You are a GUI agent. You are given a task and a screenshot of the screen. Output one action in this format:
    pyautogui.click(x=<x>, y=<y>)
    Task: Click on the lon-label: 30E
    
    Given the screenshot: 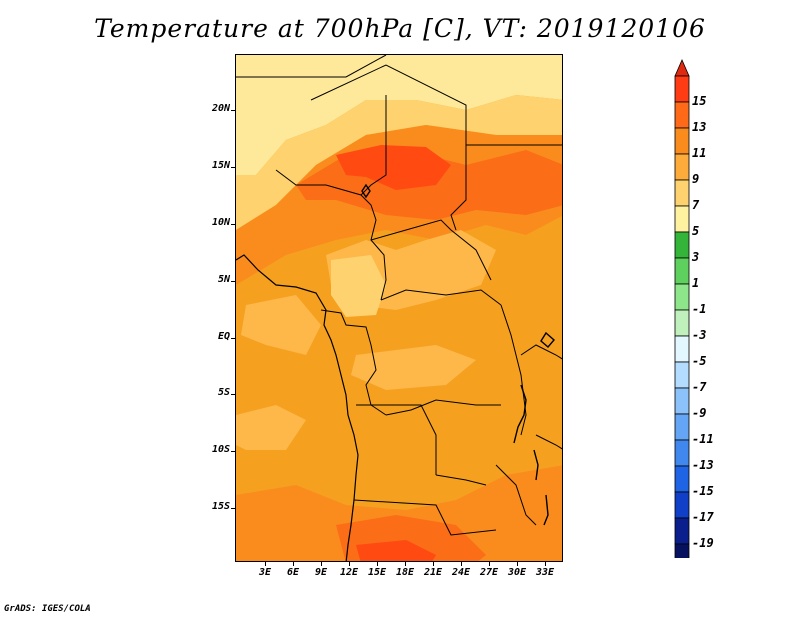 What is the action you would take?
    pyautogui.click(x=517, y=572)
    